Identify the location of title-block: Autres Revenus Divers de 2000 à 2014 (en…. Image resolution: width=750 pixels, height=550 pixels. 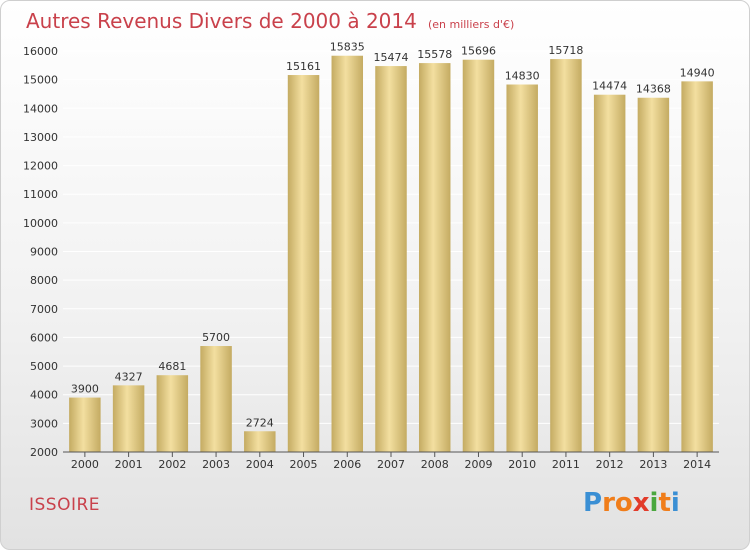
(270, 21).